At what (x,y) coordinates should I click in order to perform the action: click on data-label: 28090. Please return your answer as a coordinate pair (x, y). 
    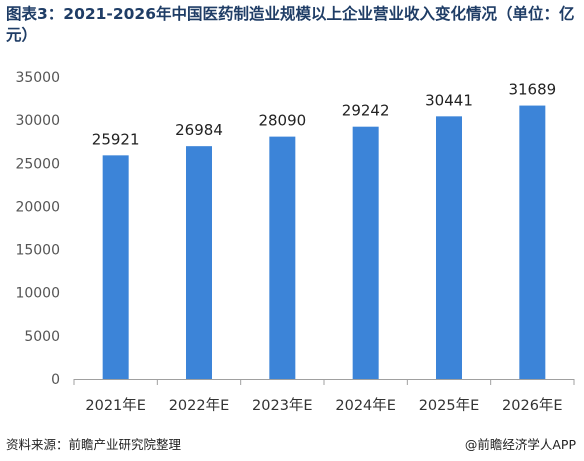
    Looking at the image, I should click on (282, 121).